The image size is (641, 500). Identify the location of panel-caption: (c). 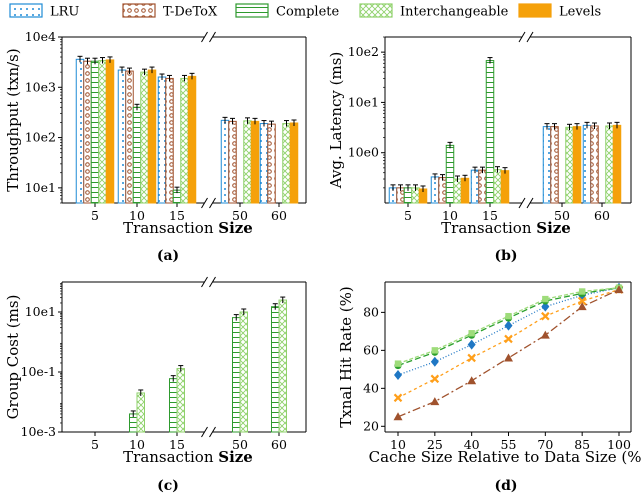
(168, 486).